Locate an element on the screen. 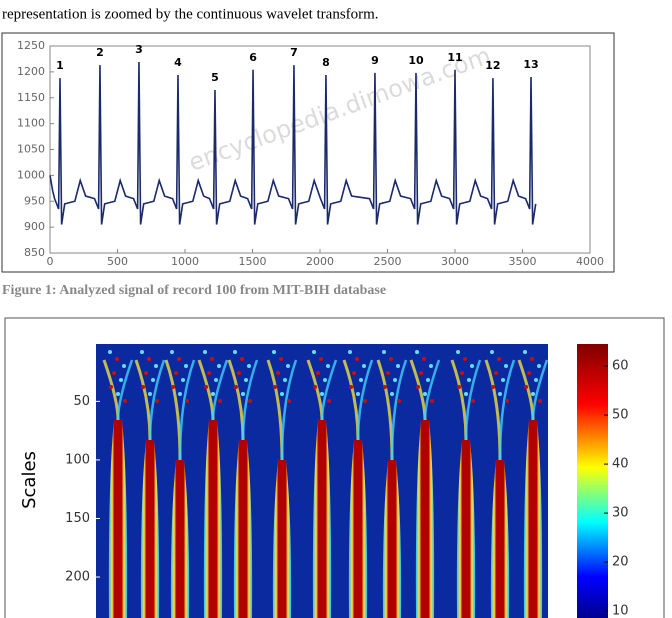 This screenshot has width=672, height=618. y-tick-label: 1250 is located at coordinates (31, 45).